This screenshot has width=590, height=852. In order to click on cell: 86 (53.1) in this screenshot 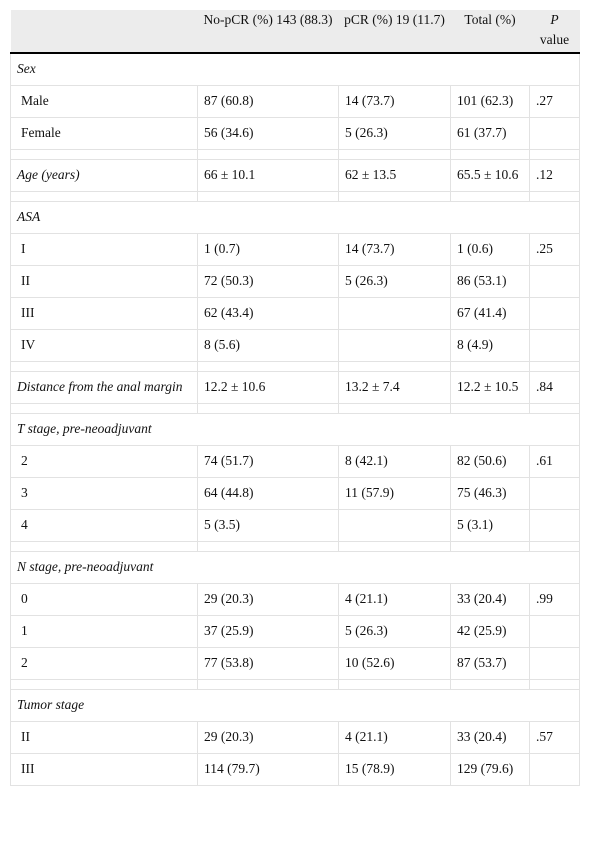, I will do `click(490, 281)`.